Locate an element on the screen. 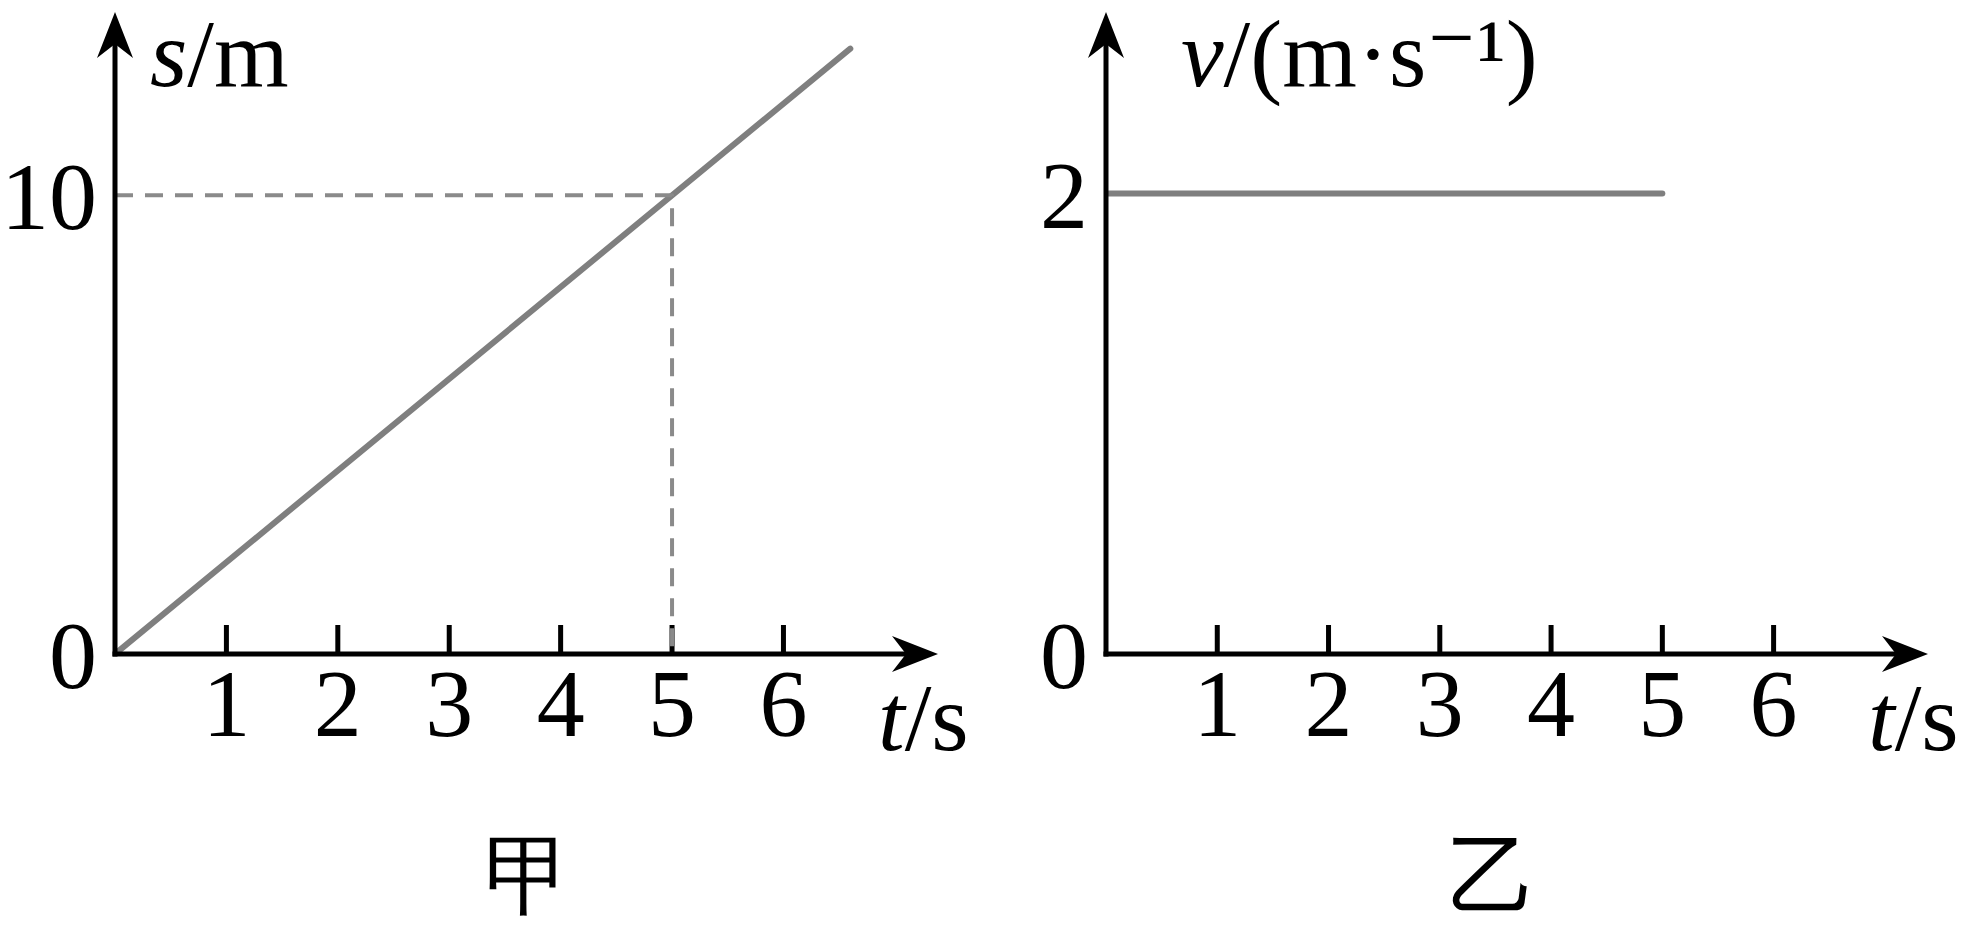 The width and height of the screenshot is (1965, 930). text: 甲 is located at coordinates (527, 876).